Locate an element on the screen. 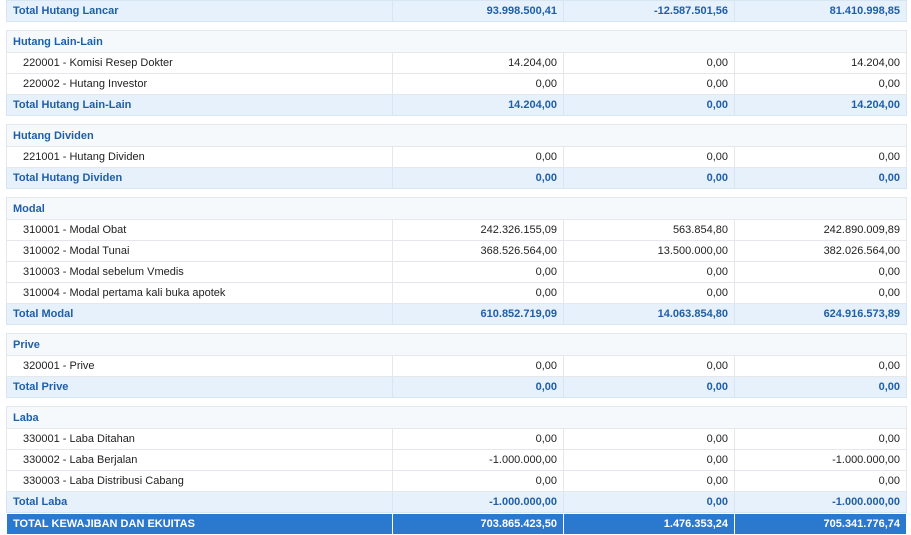 The width and height of the screenshot is (911, 535). account-row: 320001 - Prive 0,00 0,00 0,00 is located at coordinates (457, 366).